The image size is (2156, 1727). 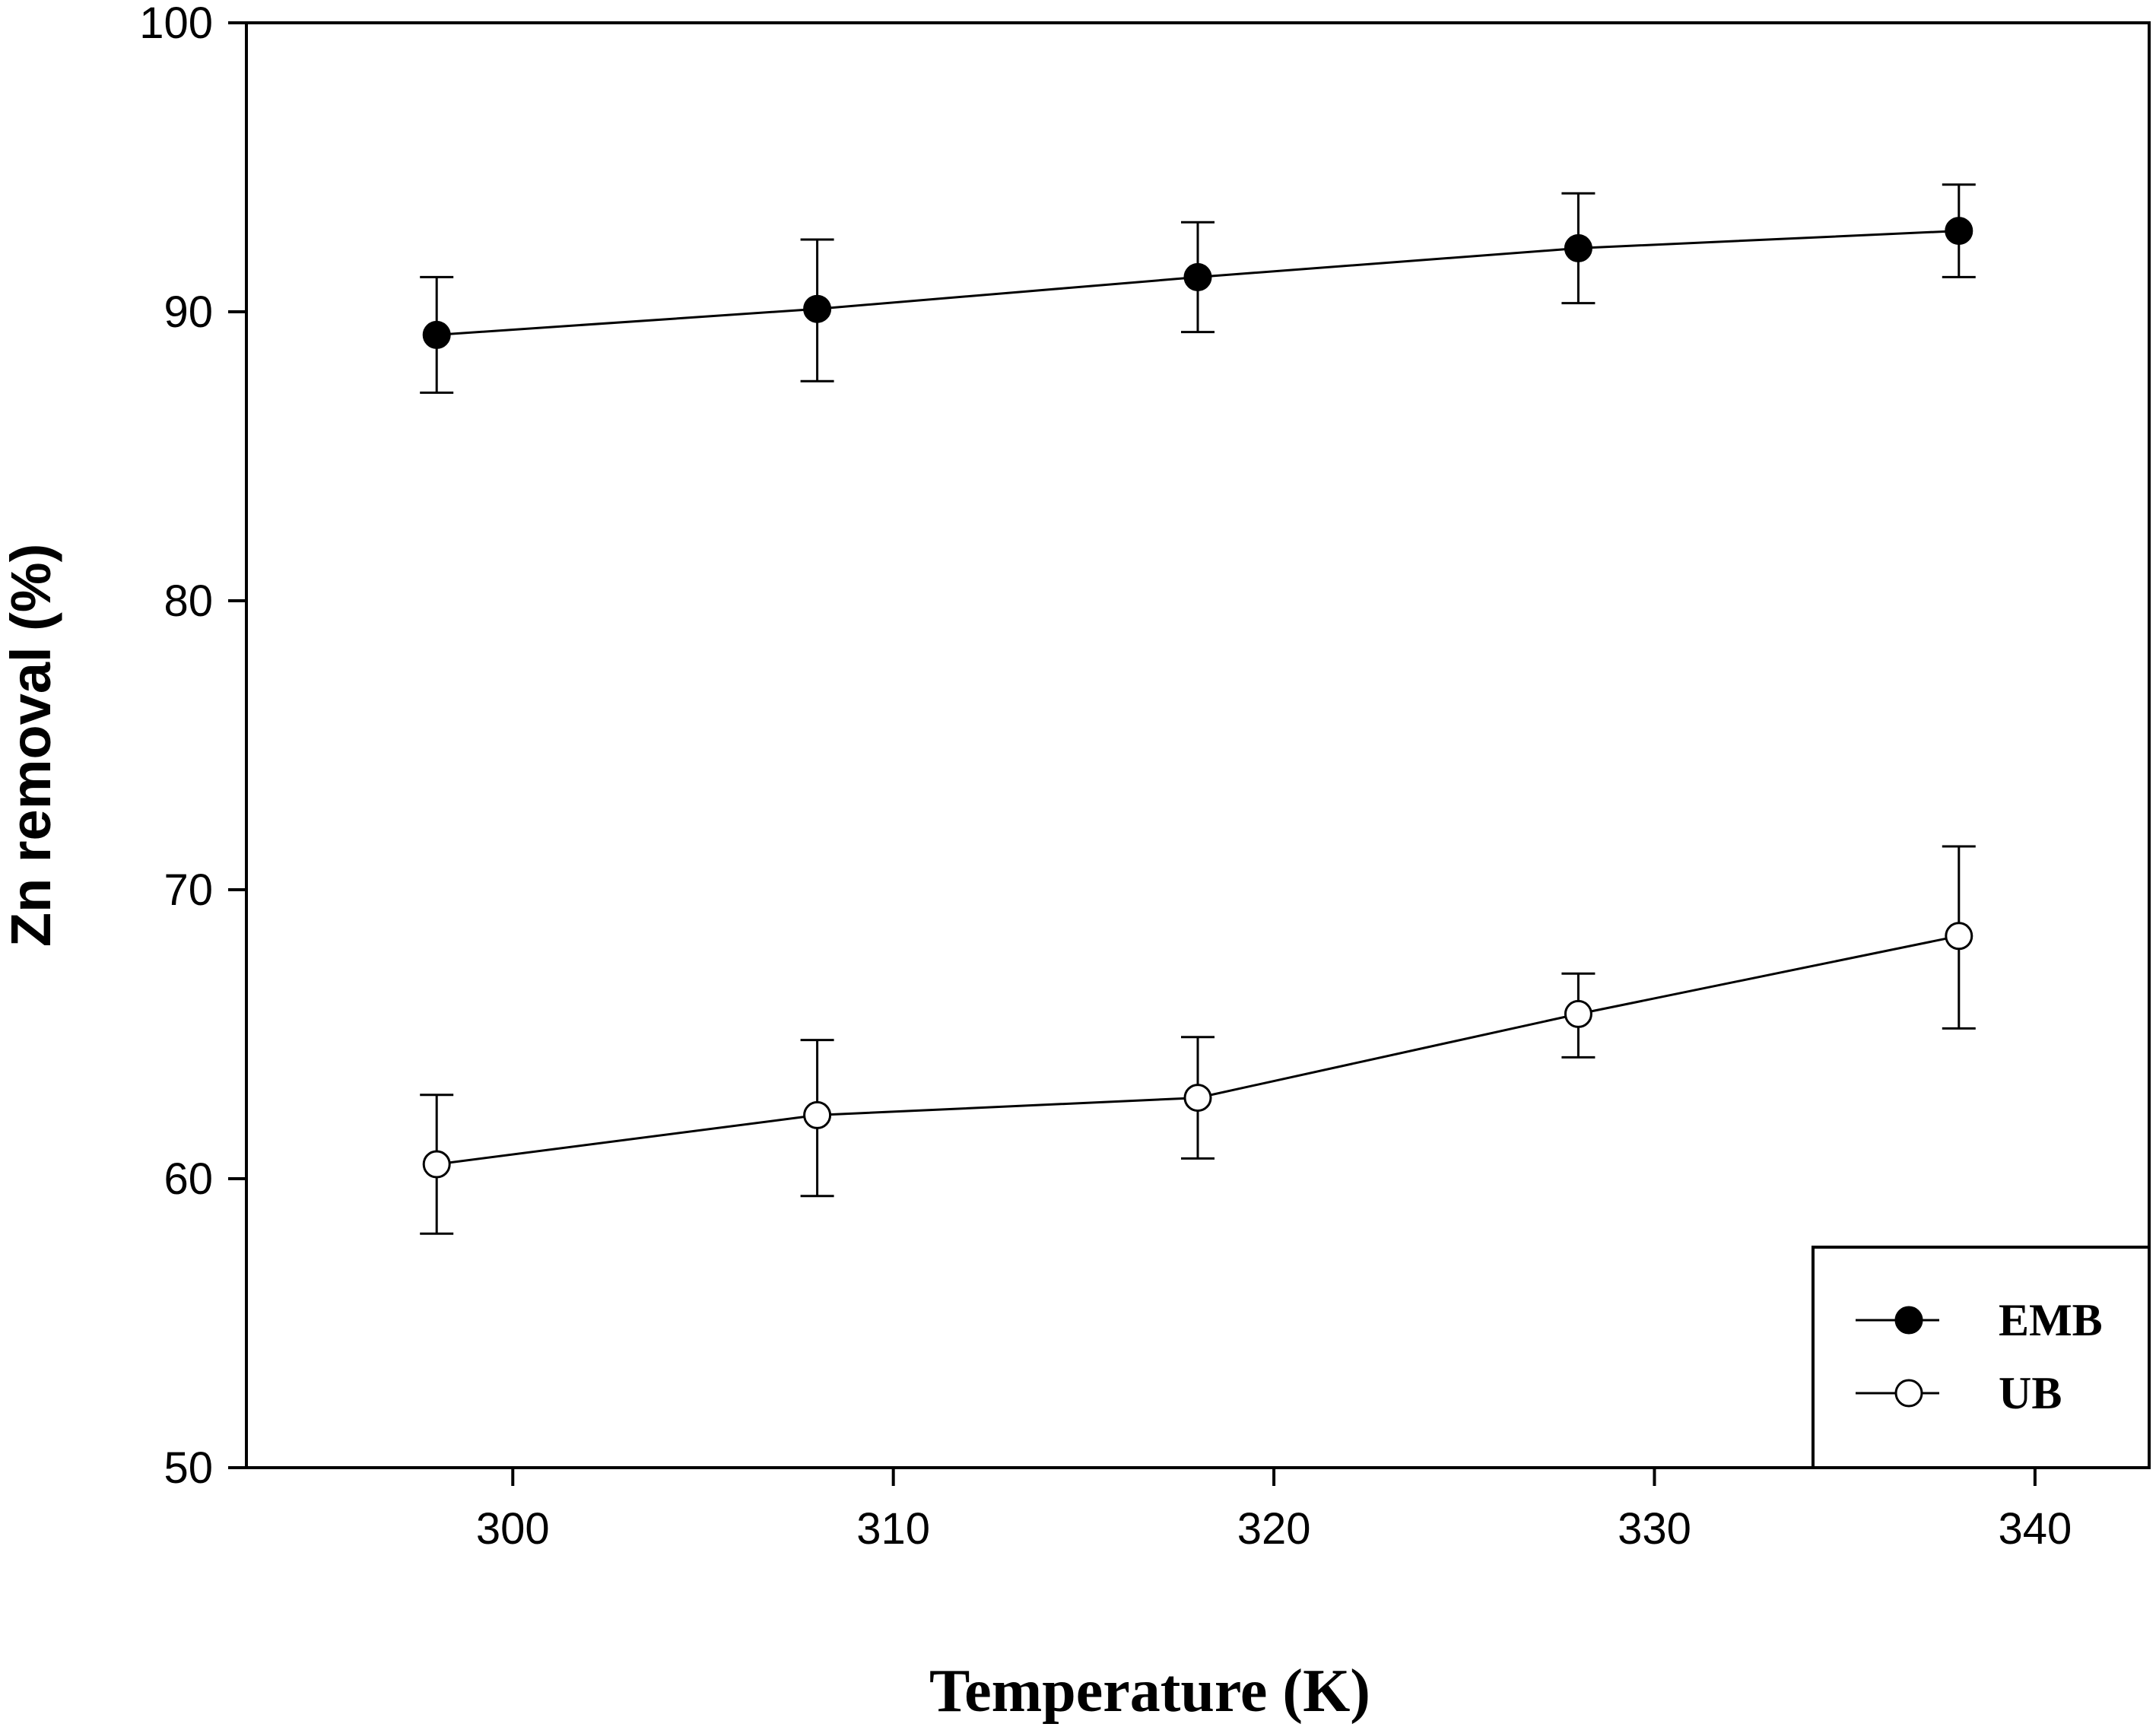 What do you see at coordinates (2035, 1529) in the screenshot?
I see `x-tick-label-340: 340` at bounding box center [2035, 1529].